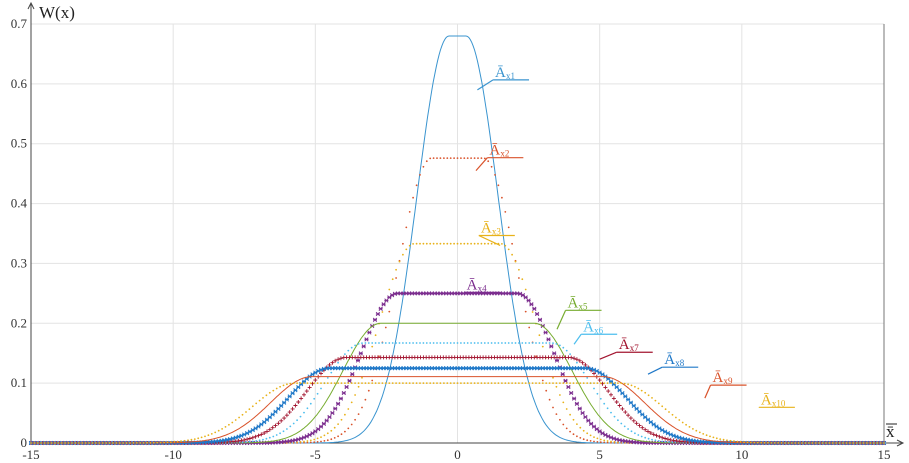 This screenshot has height=463, width=909. I want to click on y-tick-label: 0.5, so click(19, 143).